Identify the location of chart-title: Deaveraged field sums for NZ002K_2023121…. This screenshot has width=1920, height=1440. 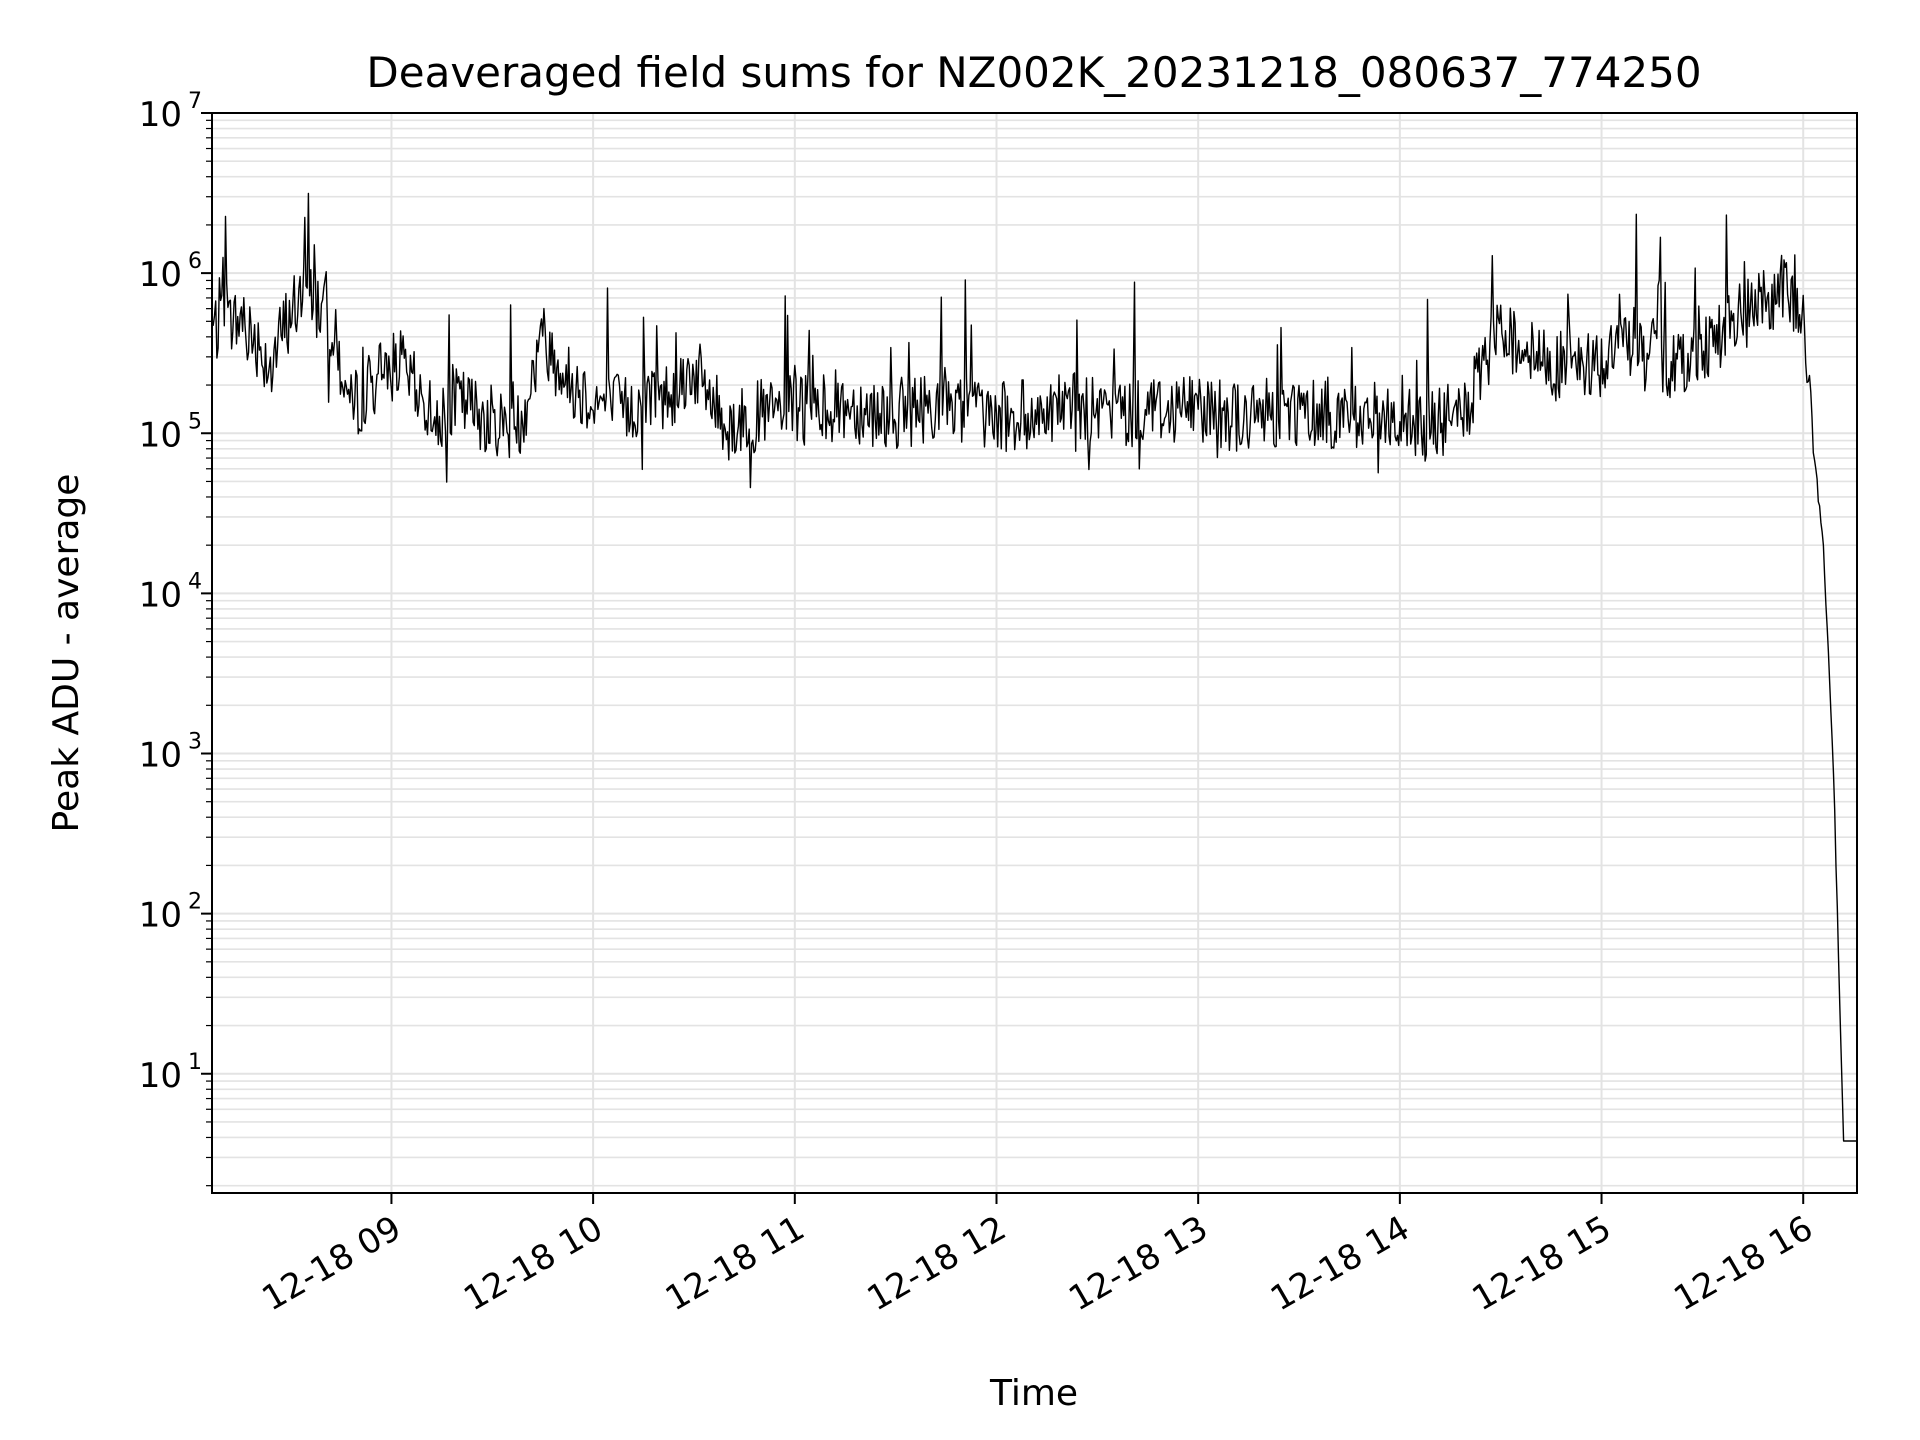
(1033, 72).